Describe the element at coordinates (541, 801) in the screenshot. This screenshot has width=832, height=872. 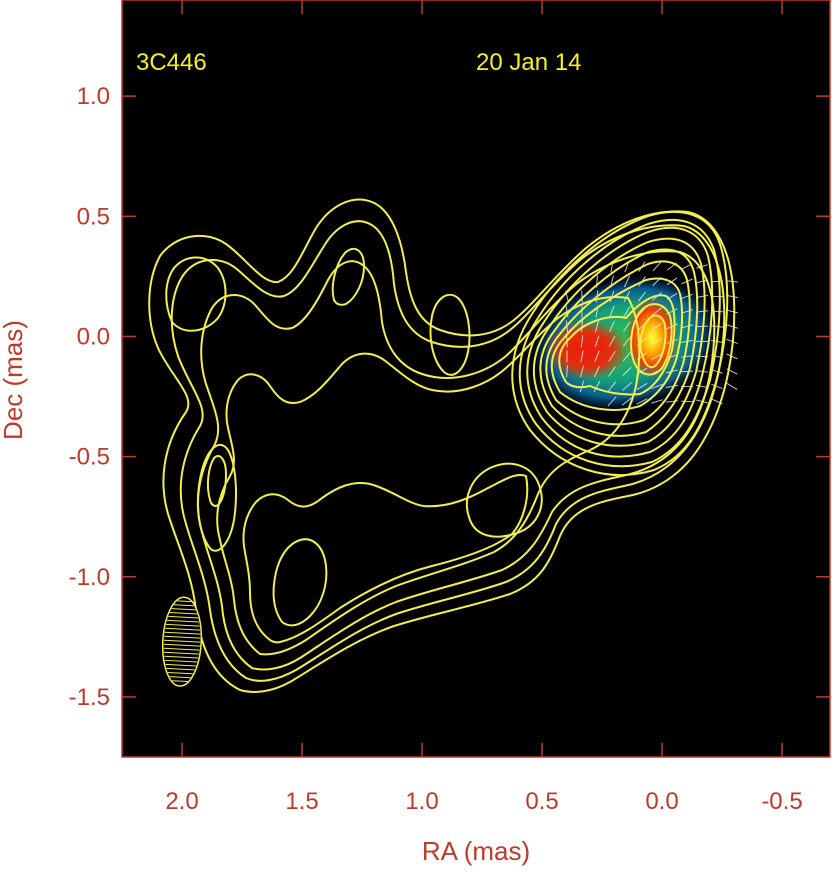
I see `x-tick-label: 0.5` at that location.